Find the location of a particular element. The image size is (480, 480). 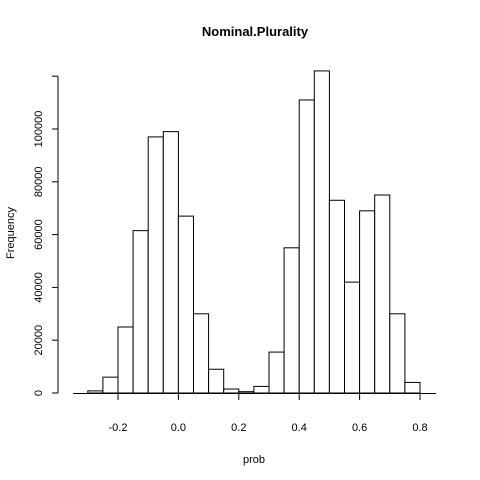

y-axis: 0 20000 40000 60000 80000 100000 is located at coordinates (46, 235).